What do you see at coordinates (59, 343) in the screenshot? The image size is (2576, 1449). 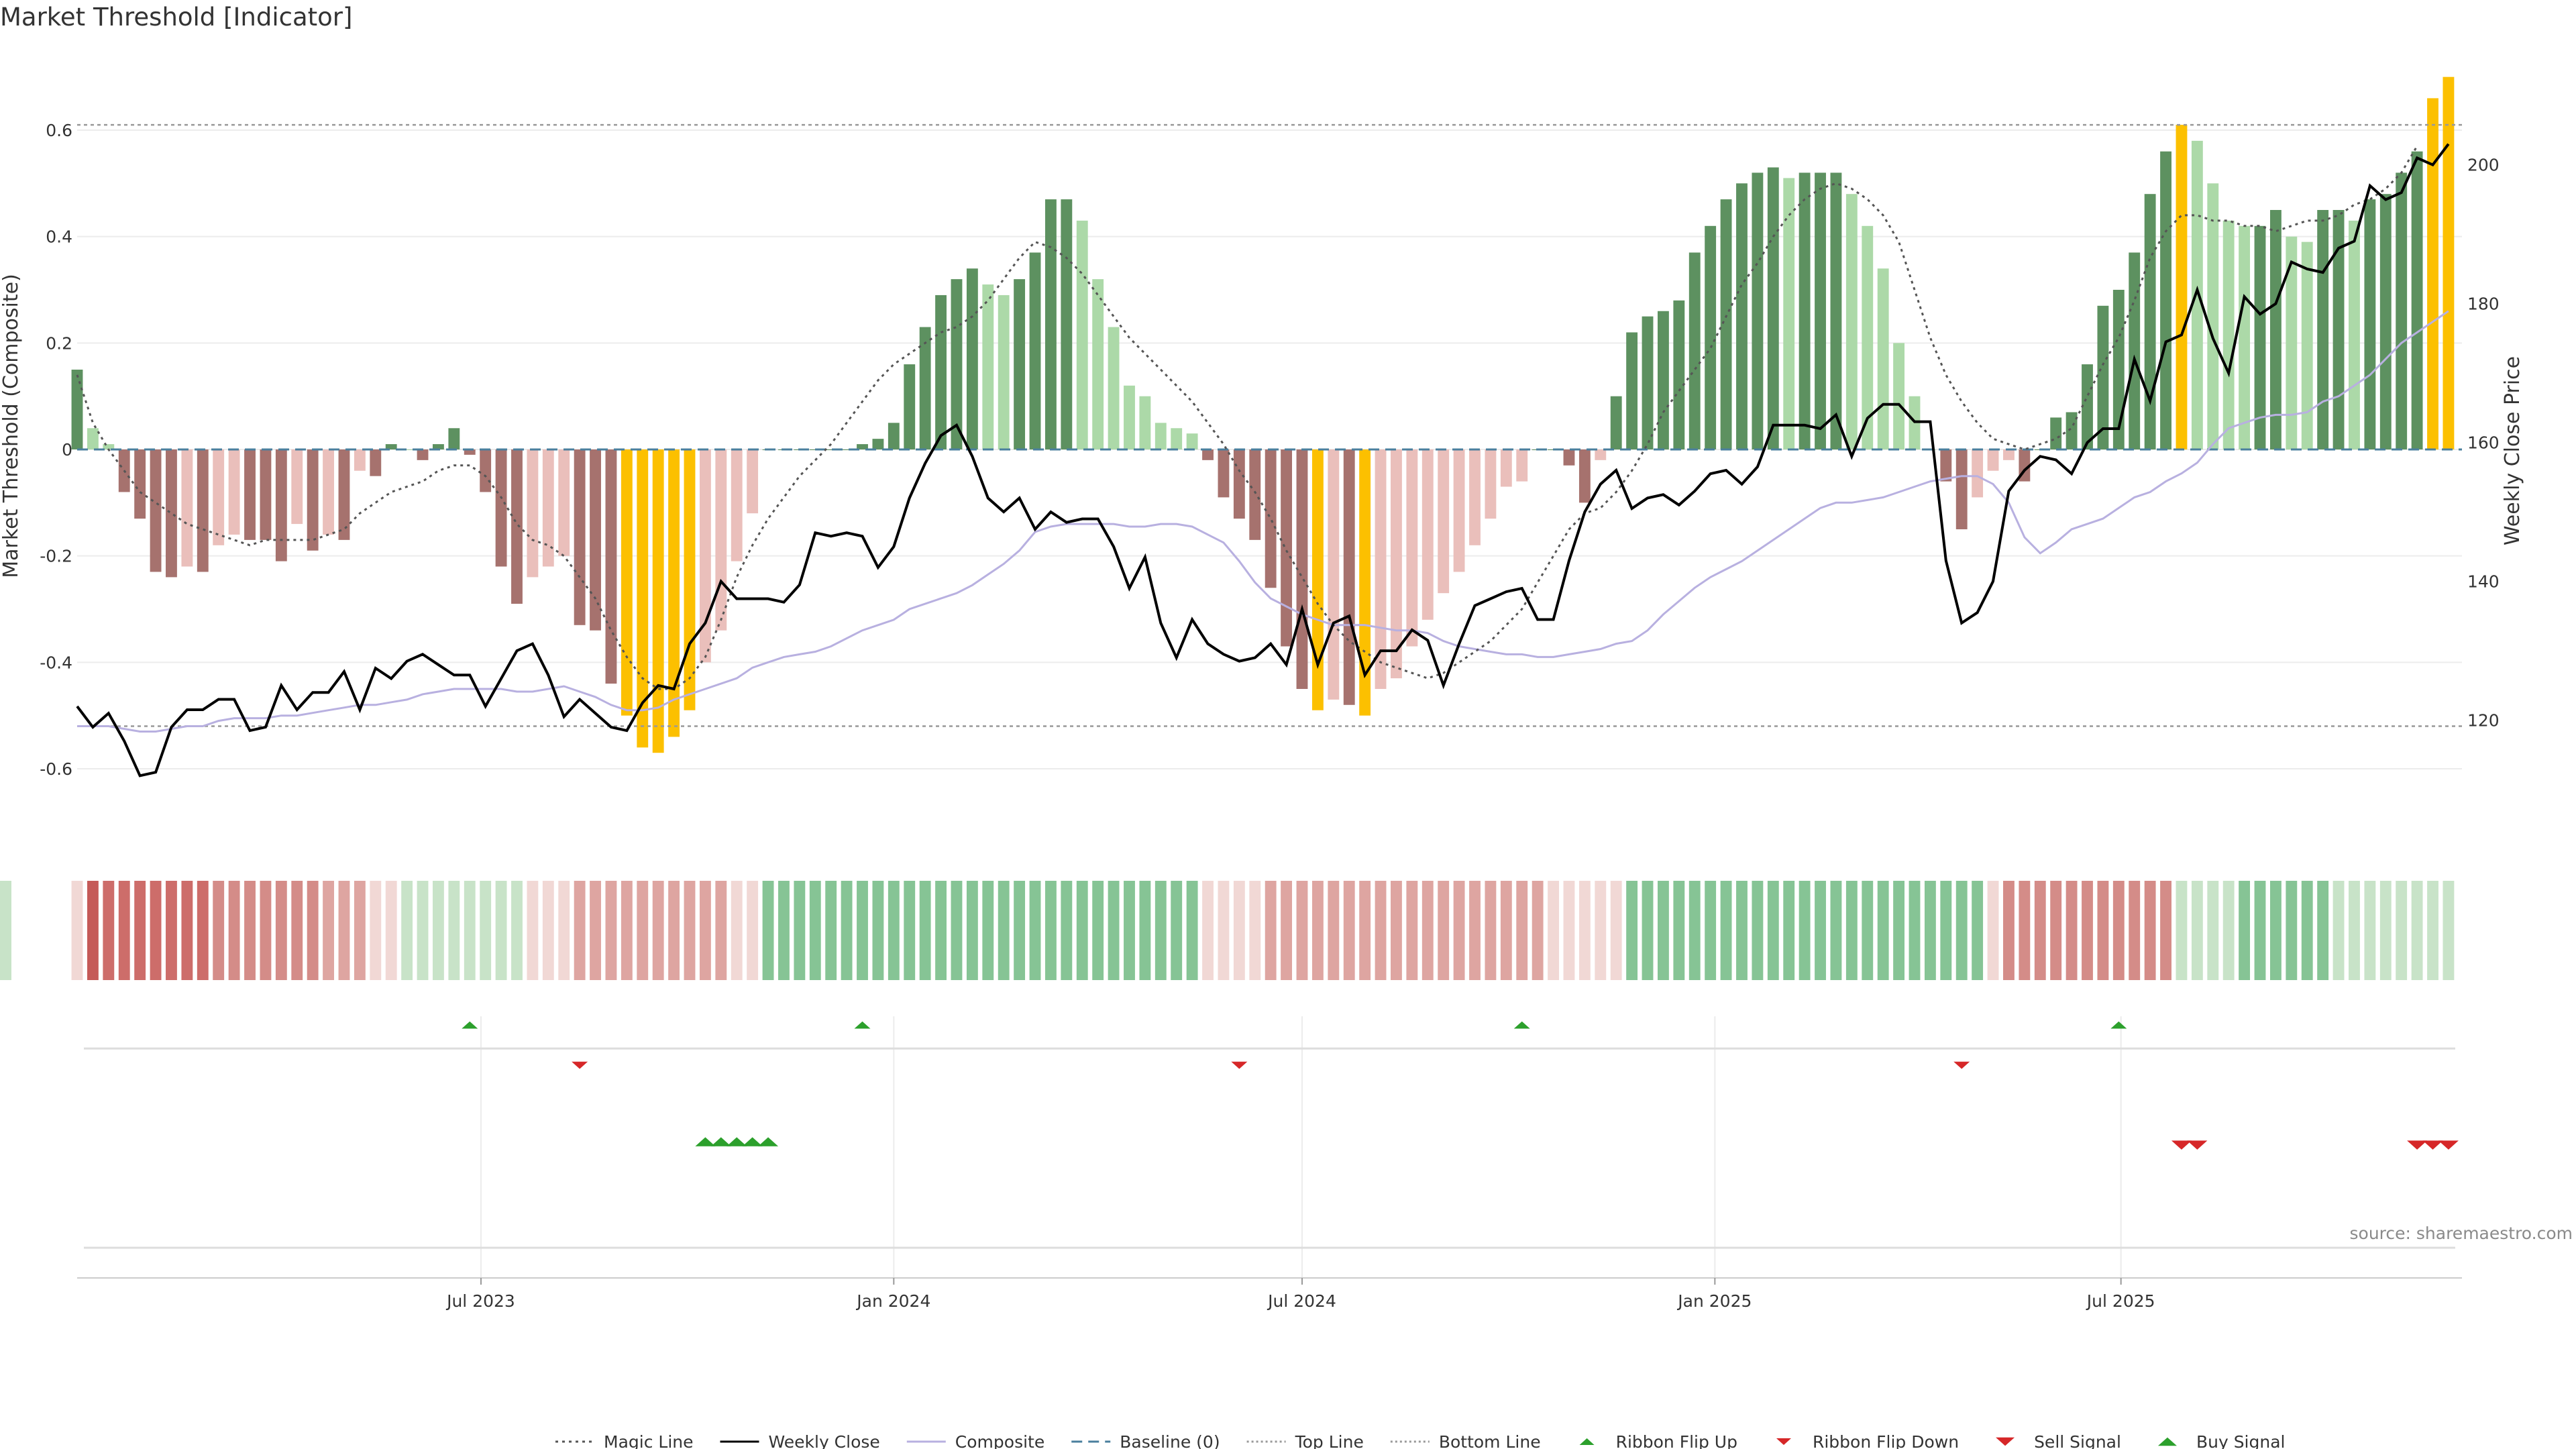 I see `y-left-tick-label: 0.2` at bounding box center [59, 343].